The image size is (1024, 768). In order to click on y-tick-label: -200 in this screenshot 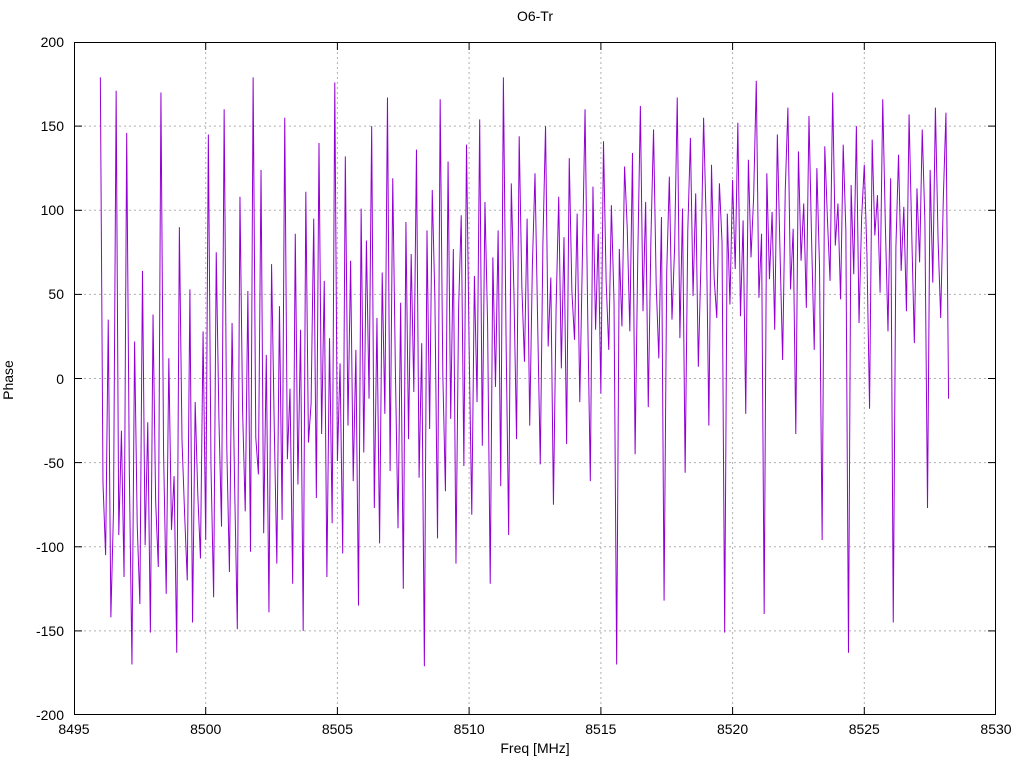, I will do `click(49, 715)`.